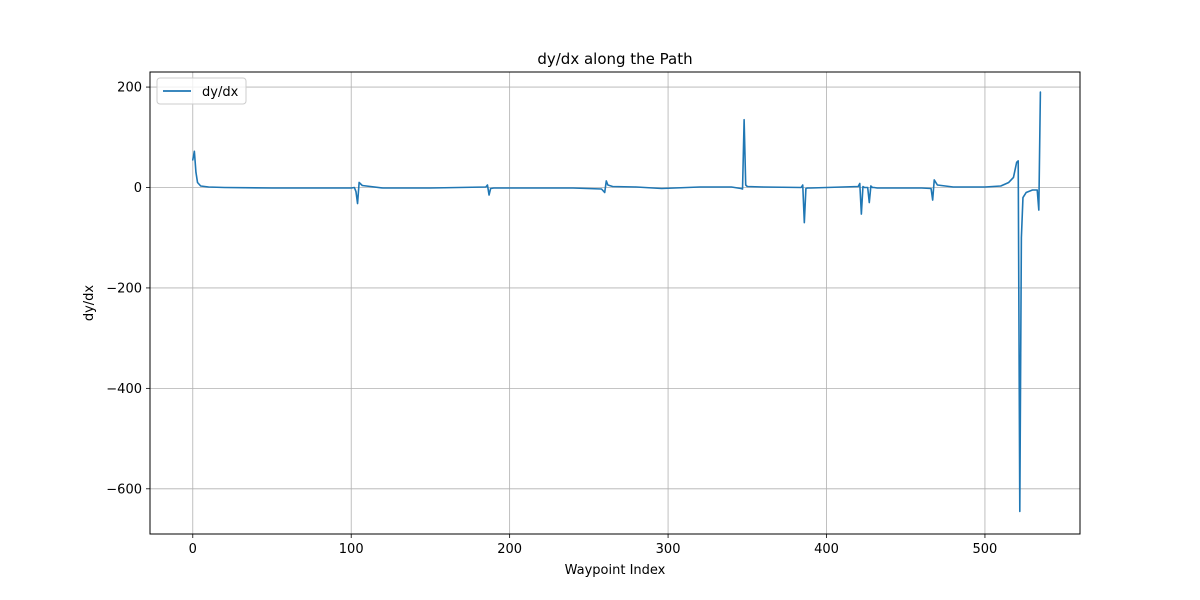 The height and width of the screenshot is (600, 1200). What do you see at coordinates (124, 489) in the screenshot?
I see `y-tick-label: −600` at bounding box center [124, 489].